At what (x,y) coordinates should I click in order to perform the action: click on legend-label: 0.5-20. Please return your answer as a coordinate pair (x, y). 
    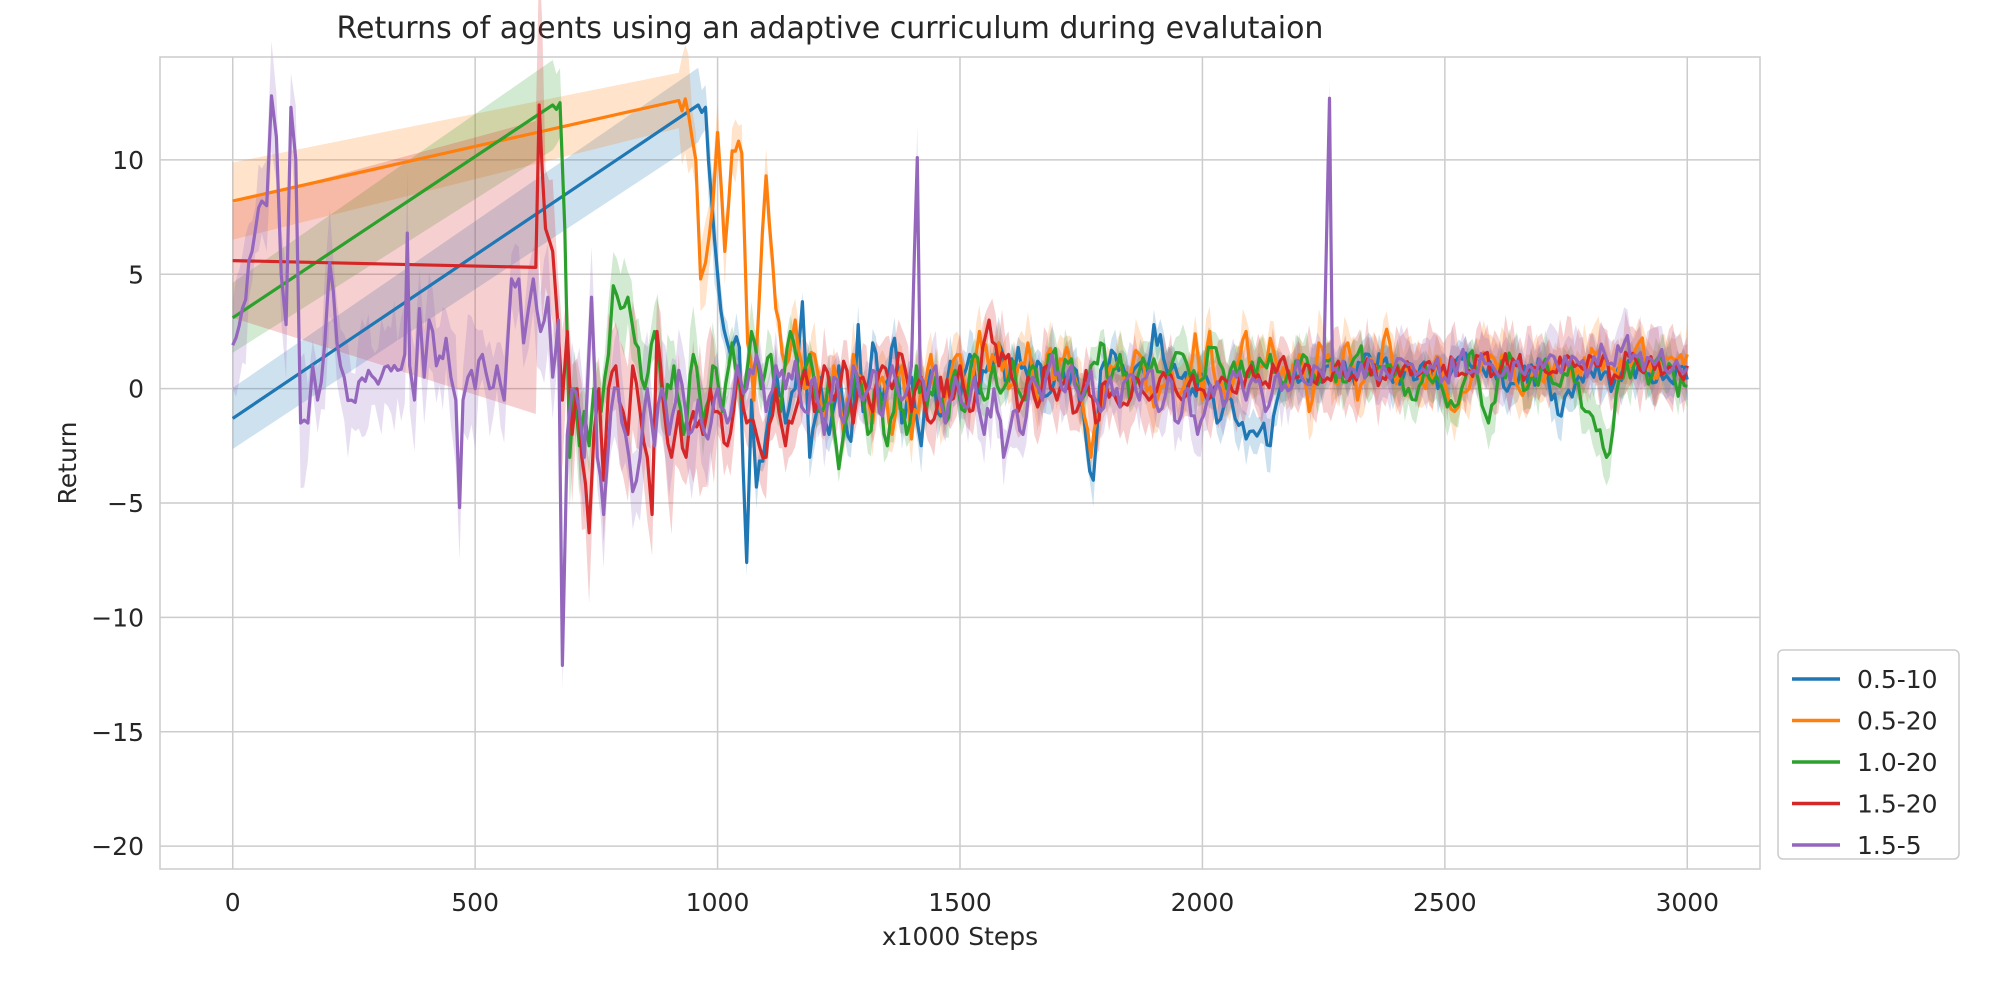
    Looking at the image, I should click on (1897, 721).